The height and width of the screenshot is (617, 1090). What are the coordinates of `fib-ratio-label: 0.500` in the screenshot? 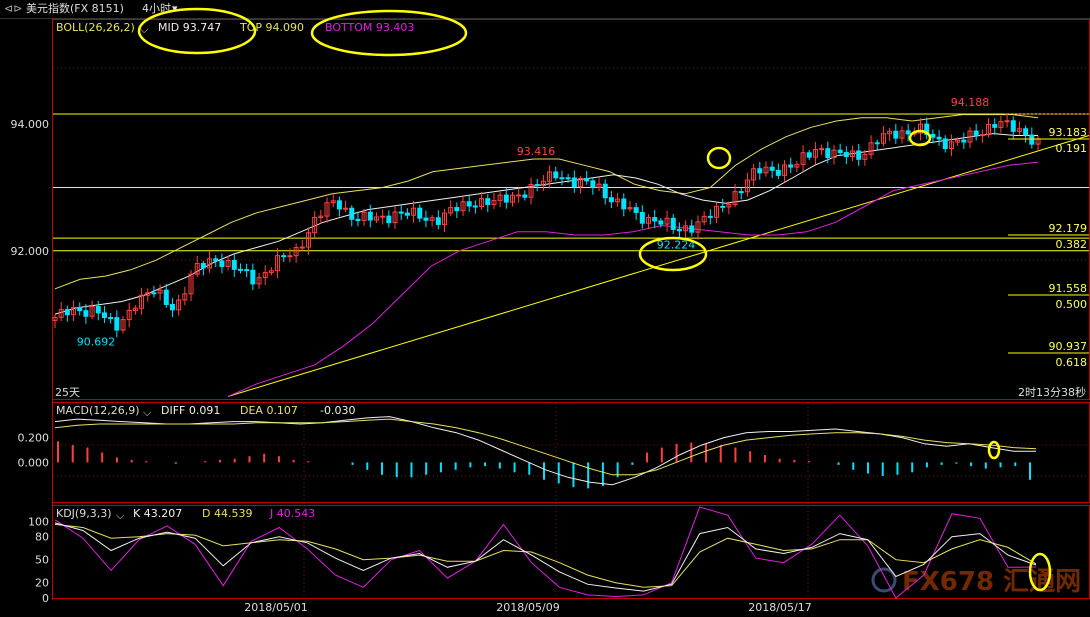 It's located at (1072, 304).